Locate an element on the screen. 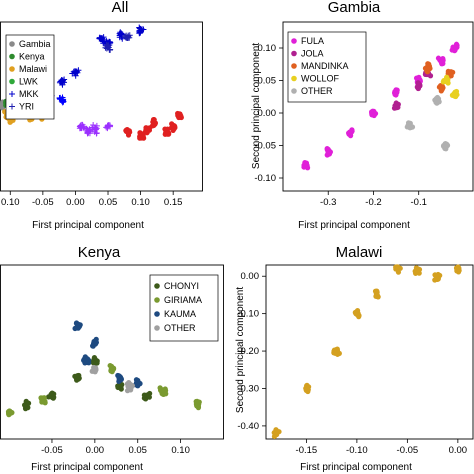 This screenshot has width=474, height=474. x-tick-label: -0.2 is located at coordinates (373, 202).